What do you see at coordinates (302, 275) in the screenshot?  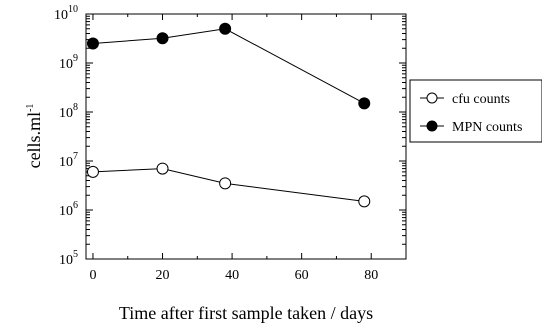 I see `x-tick-label: 60` at bounding box center [302, 275].